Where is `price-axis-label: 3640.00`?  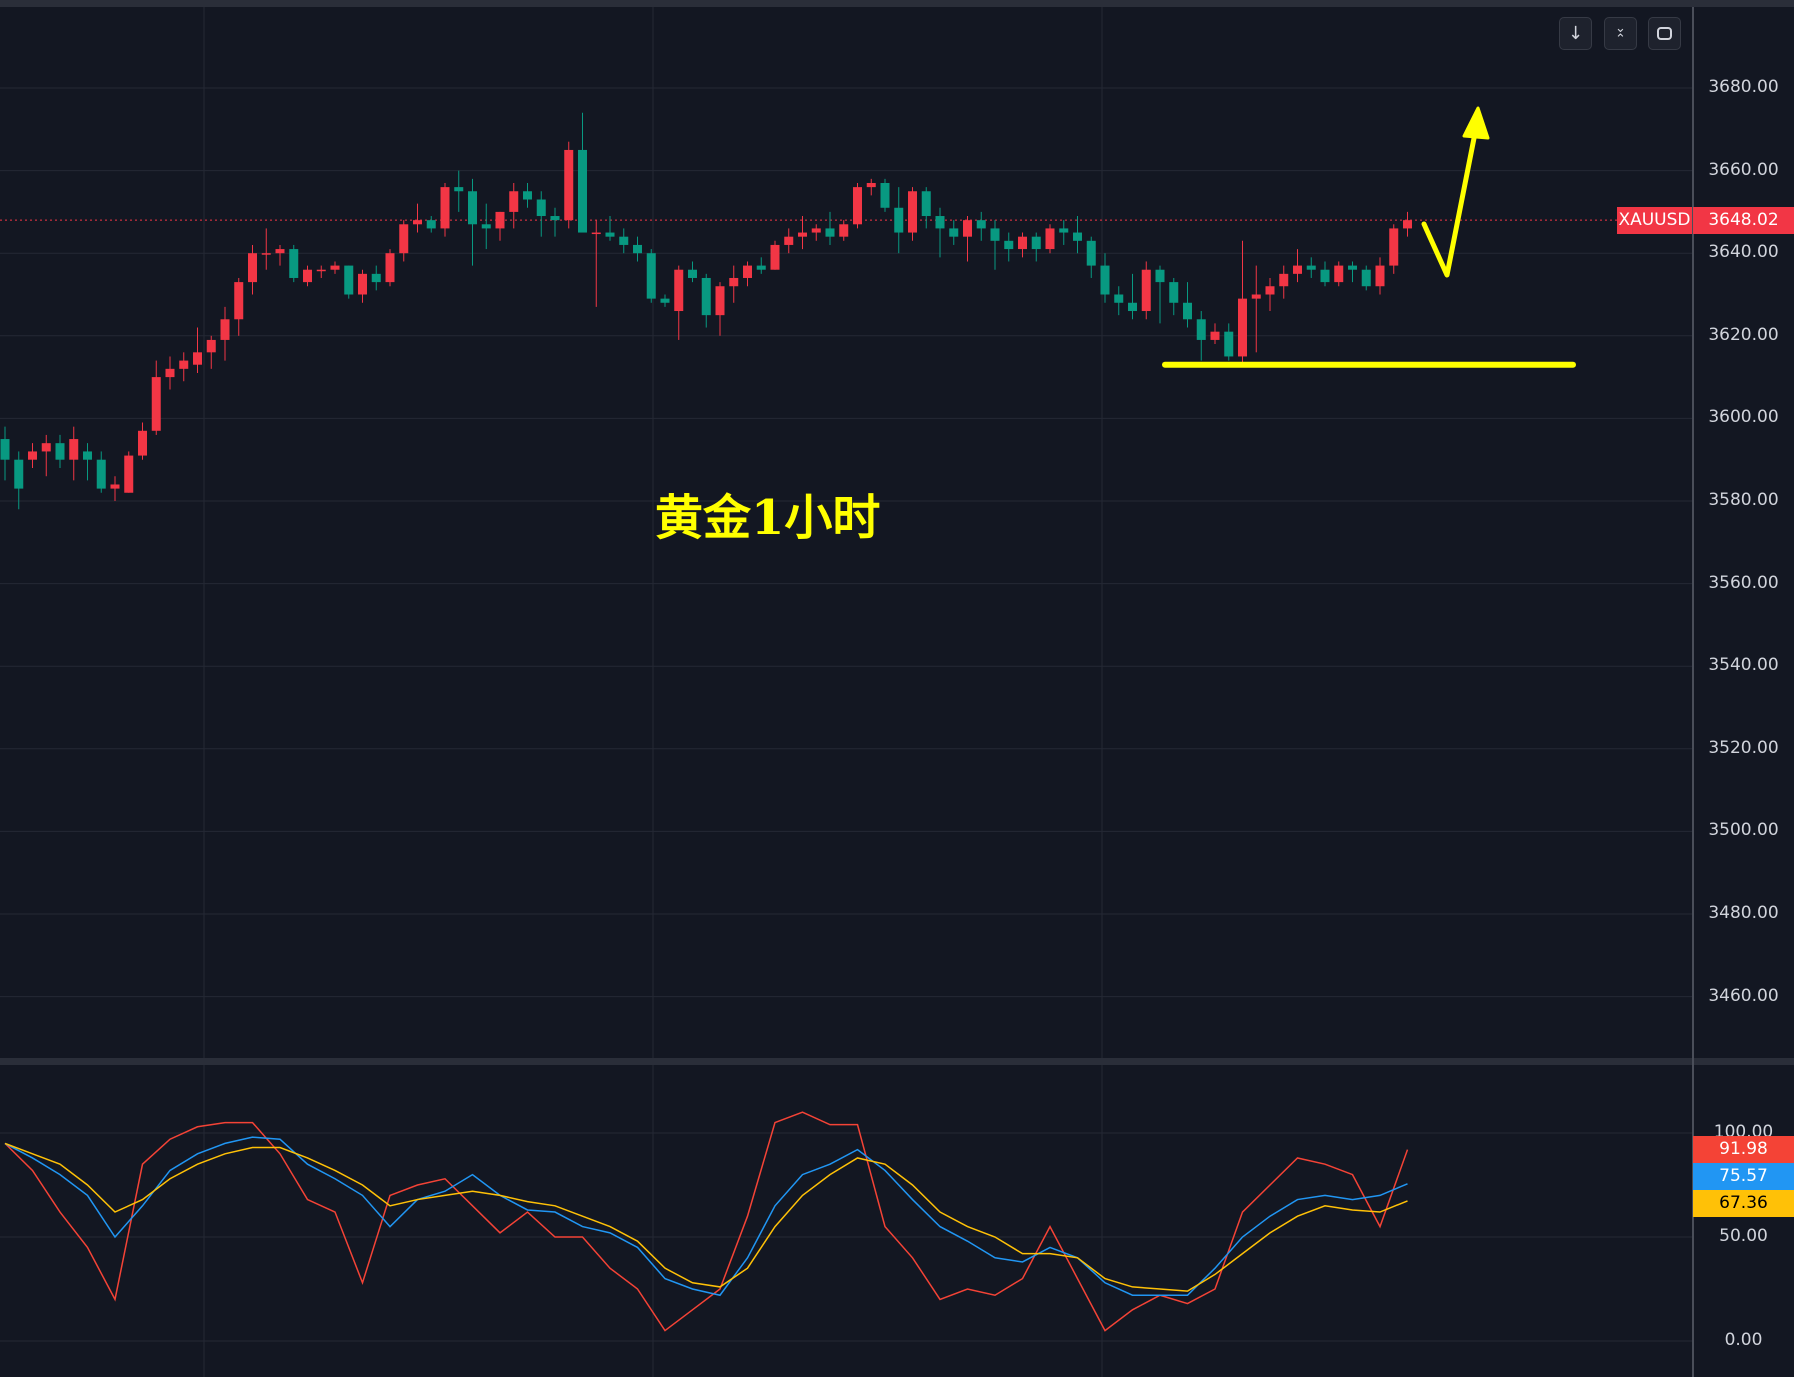
price-axis-label: 3640.00 is located at coordinates (1743, 252).